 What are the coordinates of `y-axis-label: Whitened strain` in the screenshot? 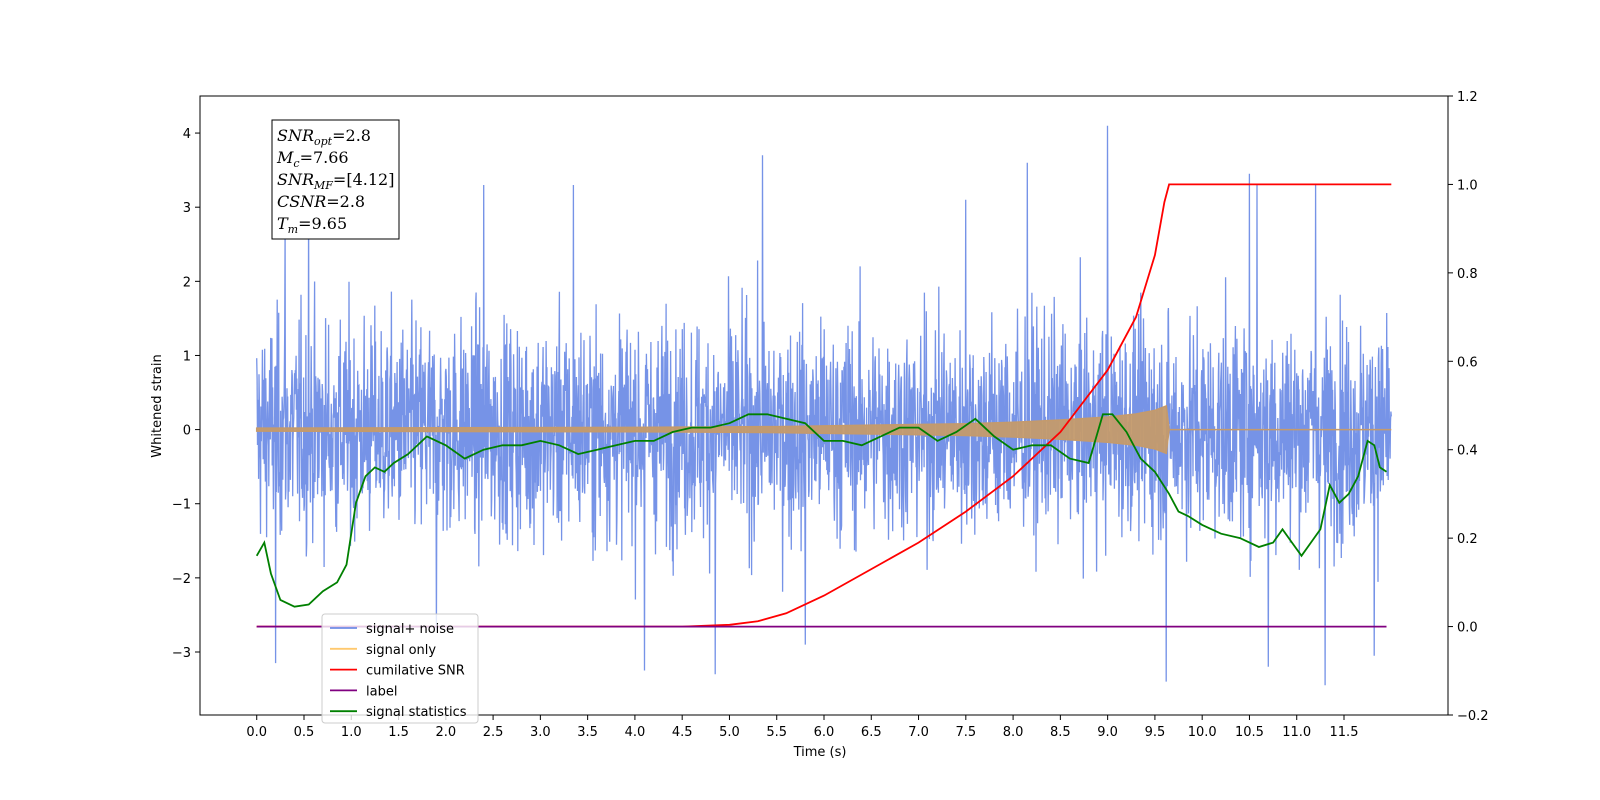 It's located at (157, 405).